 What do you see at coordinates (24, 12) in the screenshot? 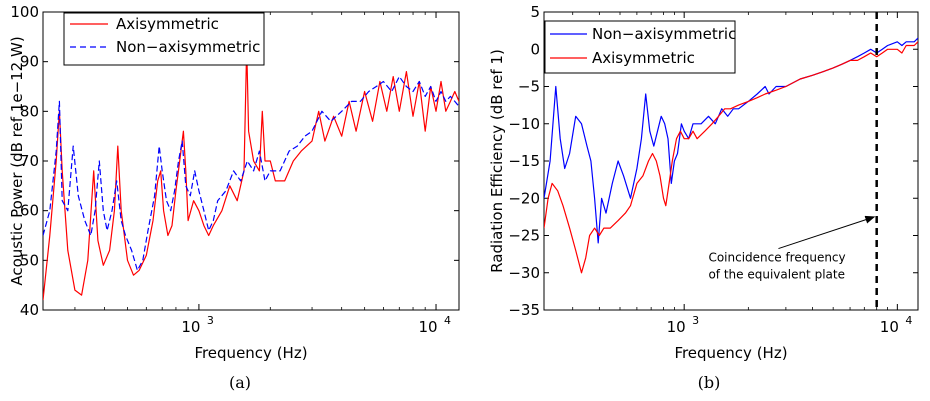
I see `y-tick-label-a: 100` at bounding box center [24, 12].